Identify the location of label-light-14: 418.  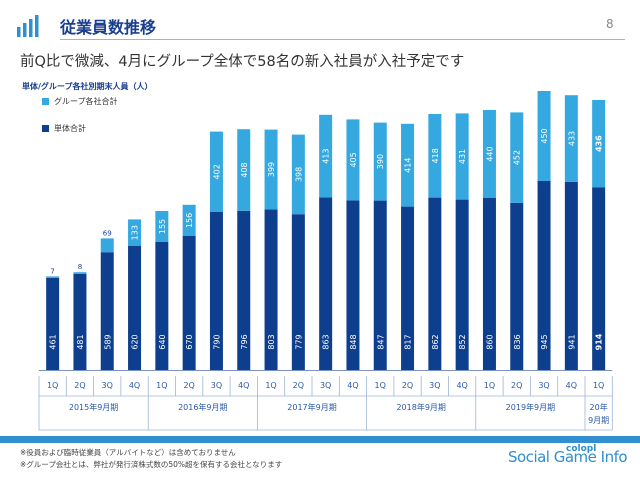
(435, 155).